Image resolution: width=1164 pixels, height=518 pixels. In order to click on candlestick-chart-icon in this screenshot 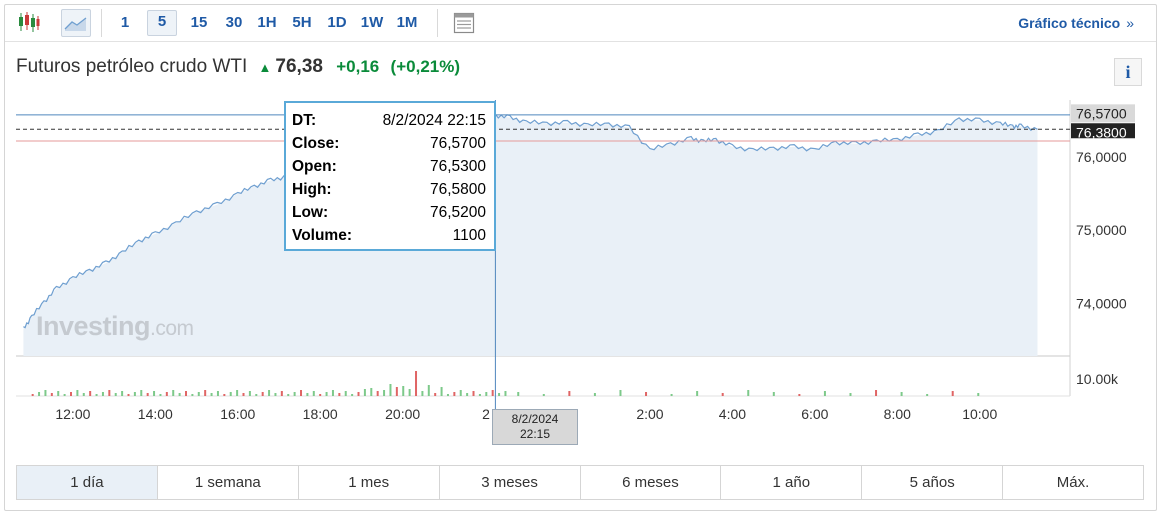, I will do `click(29, 22)`.